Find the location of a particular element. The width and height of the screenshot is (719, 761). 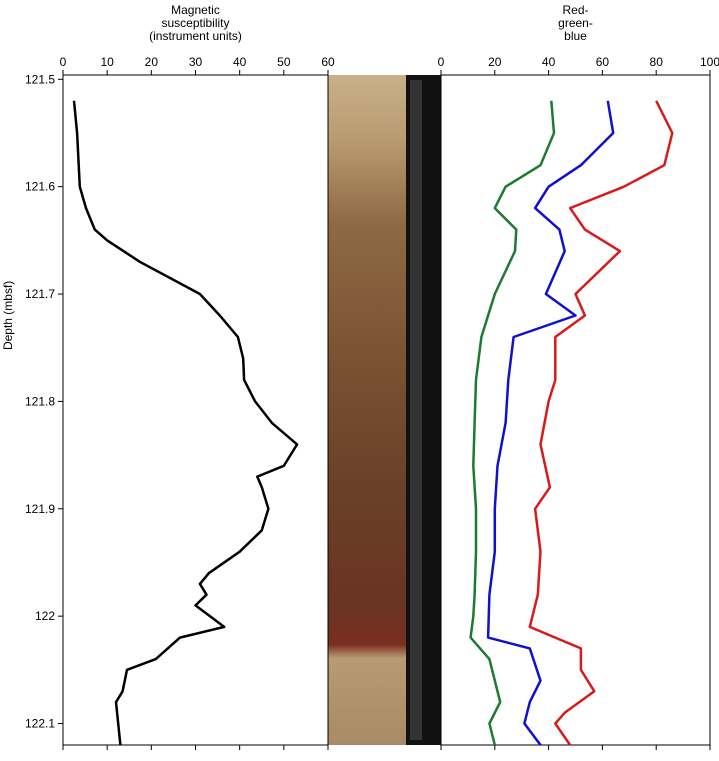

data-line is located at coordinates (512, 423).